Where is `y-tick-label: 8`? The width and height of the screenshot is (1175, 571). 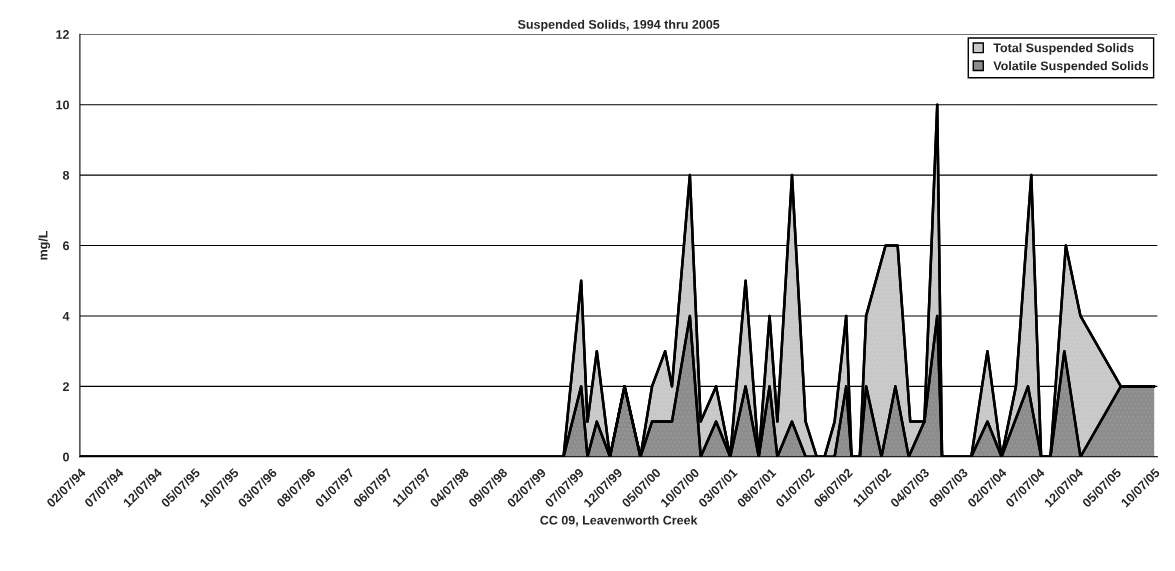 y-tick-label: 8 is located at coordinates (66, 175).